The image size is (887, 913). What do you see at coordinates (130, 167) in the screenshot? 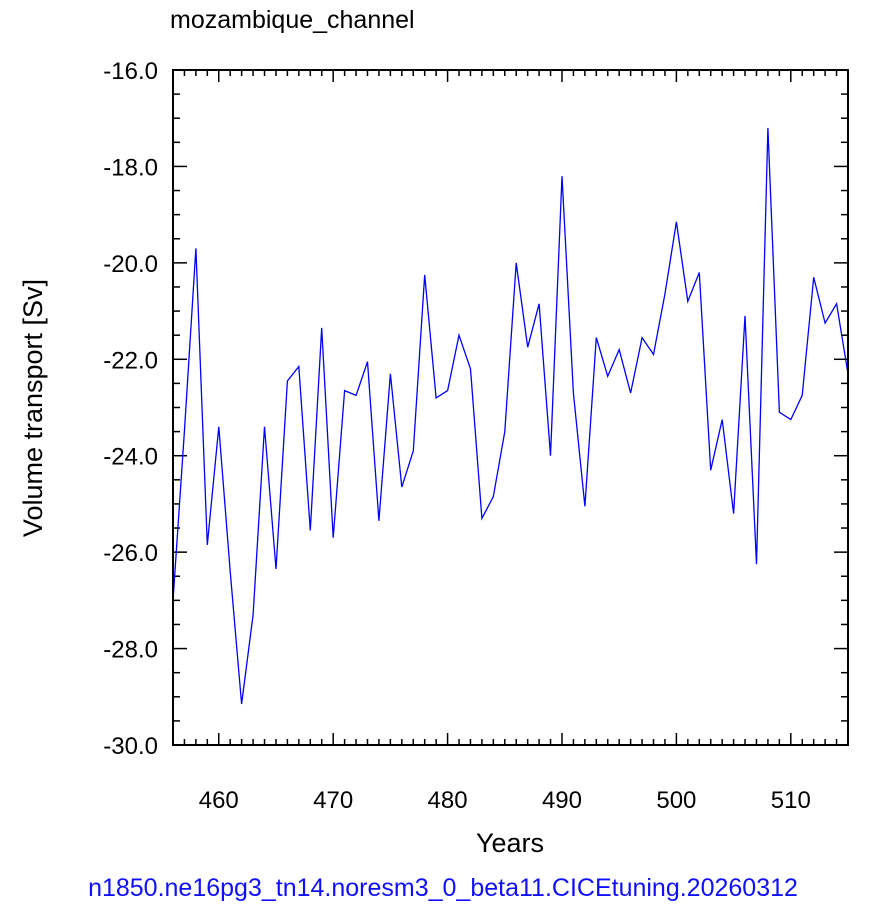
I see `y-tick-label: -18.0` at bounding box center [130, 167].